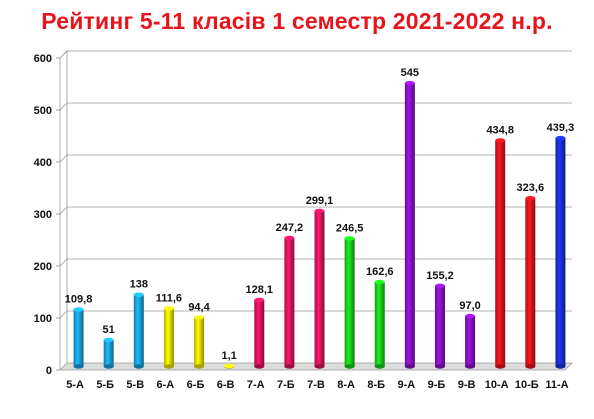 Image resolution: width=594 pixels, height=419 pixels. I want to click on x-tick-label: 6-В, so click(226, 385).